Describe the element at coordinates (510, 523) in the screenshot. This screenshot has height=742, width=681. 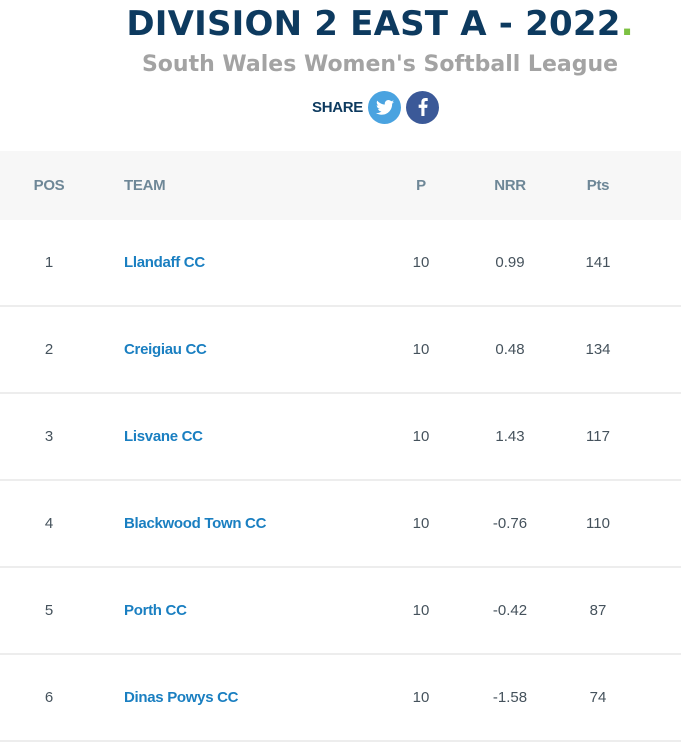
I see `nrr-cell: -0.76` at that location.